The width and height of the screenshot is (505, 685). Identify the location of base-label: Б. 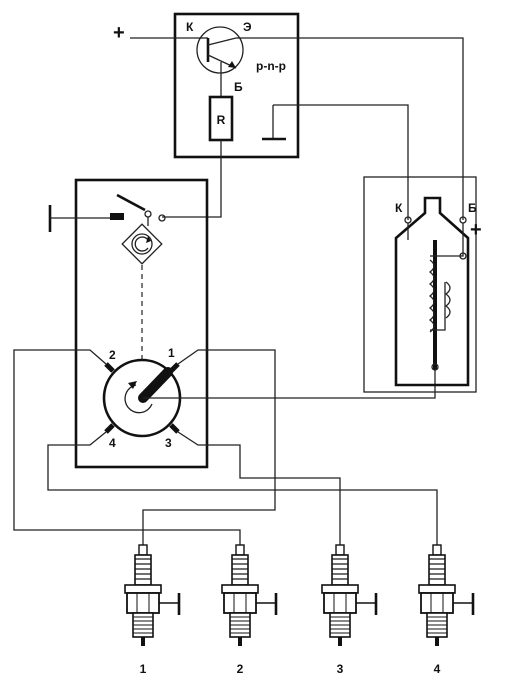
(238, 87).